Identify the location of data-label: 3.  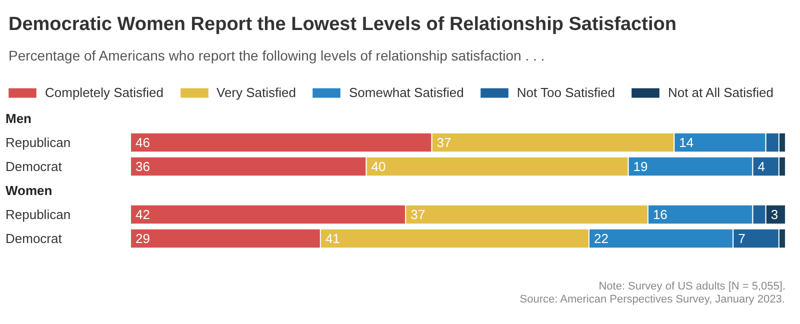
(774, 214).